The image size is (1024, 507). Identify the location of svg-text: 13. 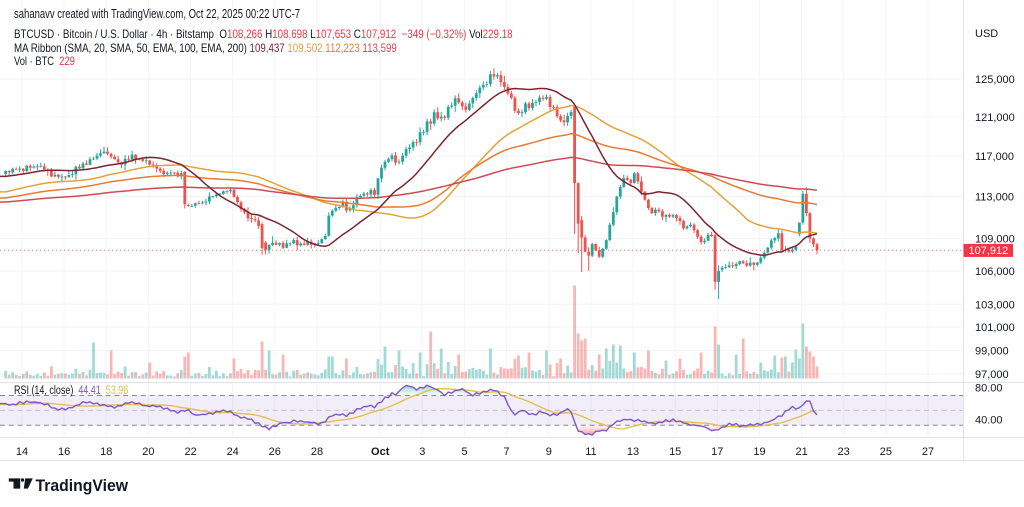
(633, 452).